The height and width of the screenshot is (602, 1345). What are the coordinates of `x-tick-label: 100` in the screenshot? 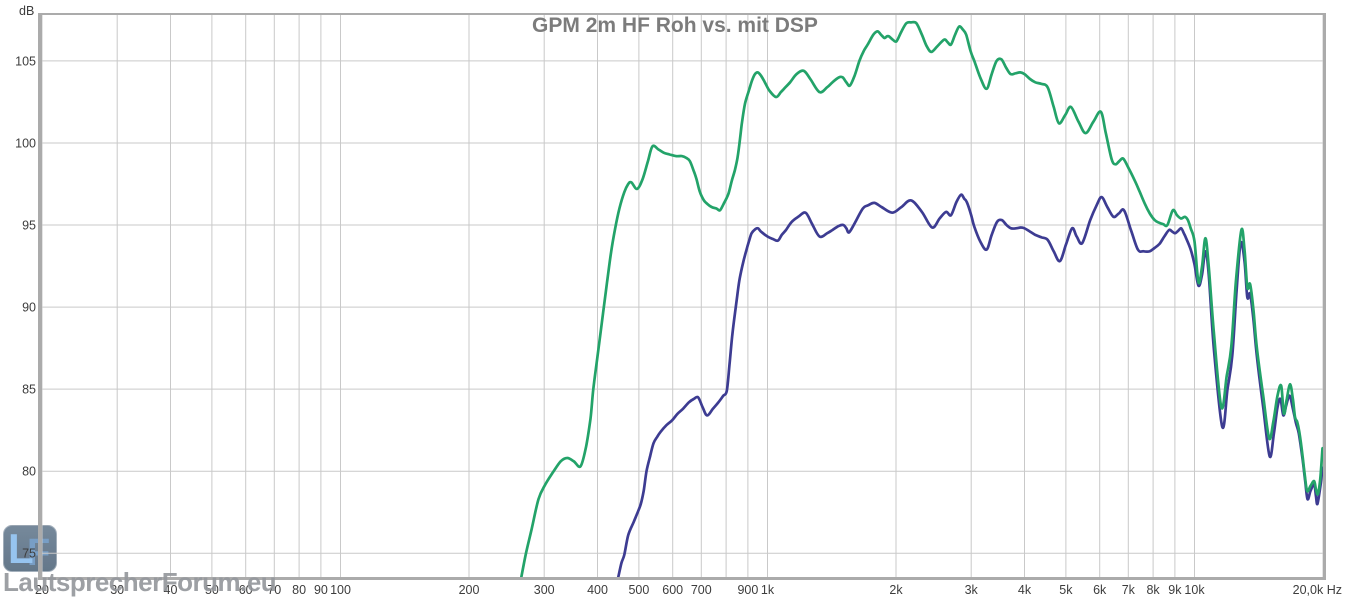 It's located at (340, 590).